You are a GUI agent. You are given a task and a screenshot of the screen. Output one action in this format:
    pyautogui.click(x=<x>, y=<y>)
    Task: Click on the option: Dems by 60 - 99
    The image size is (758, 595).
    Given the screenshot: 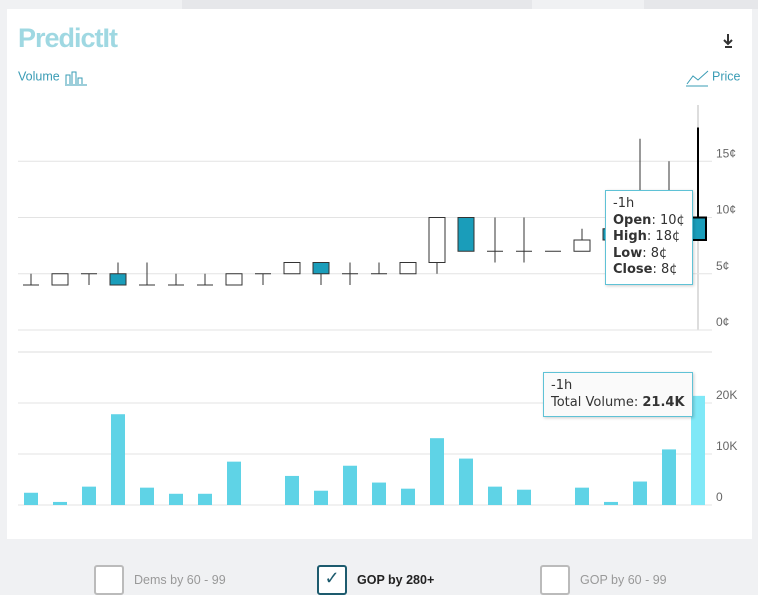 What is the action you would take?
    pyautogui.click(x=160, y=580)
    